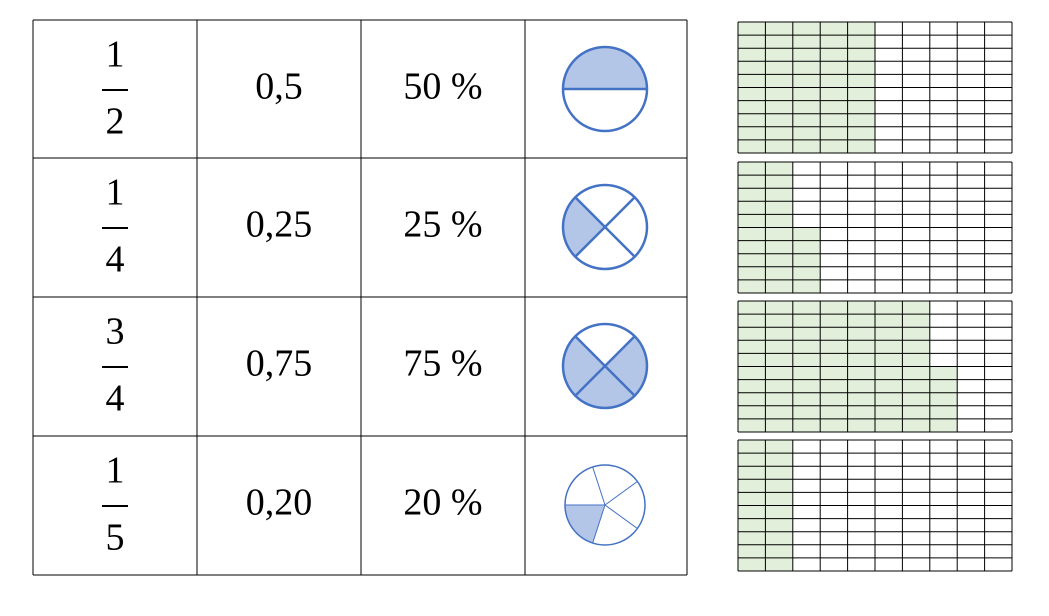  What do you see at coordinates (279, 87) in the screenshot?
I see `decimal: 0,5` at bounding box center [279, 87].